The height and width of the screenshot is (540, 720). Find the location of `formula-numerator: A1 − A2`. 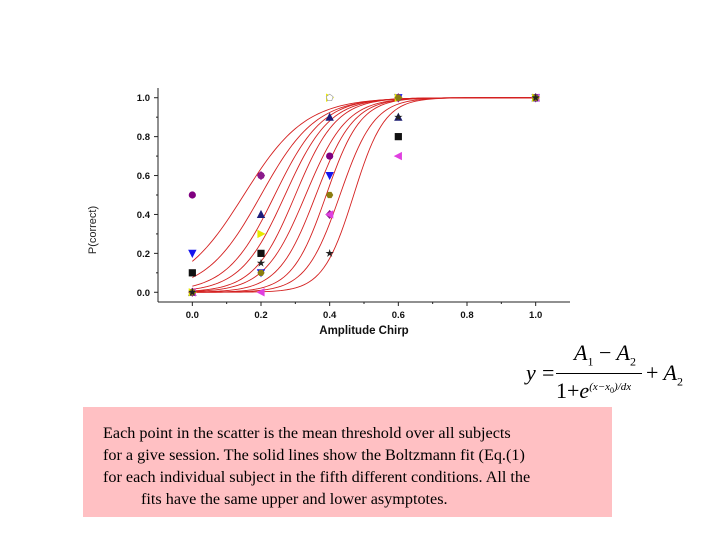

formula-numerator: A1 − A2 is located at coordinates (605, 354).